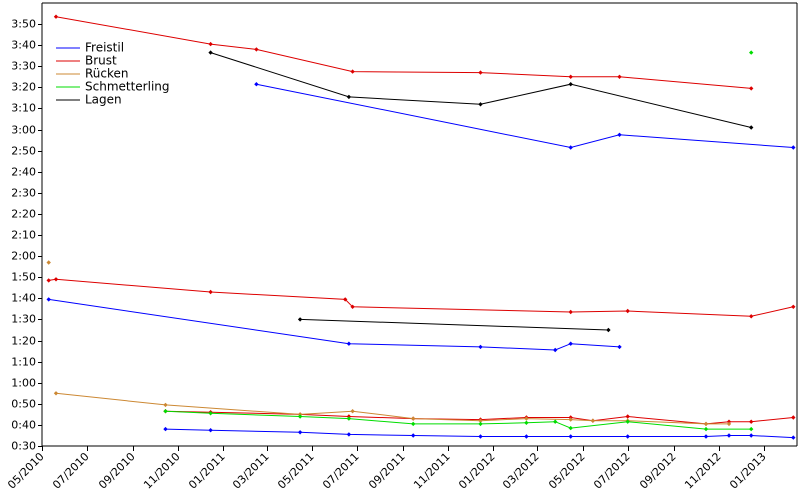  Describe the element at coordinates (103, 100) in the screenshot. I see `legend-label: Lagen` at that location.